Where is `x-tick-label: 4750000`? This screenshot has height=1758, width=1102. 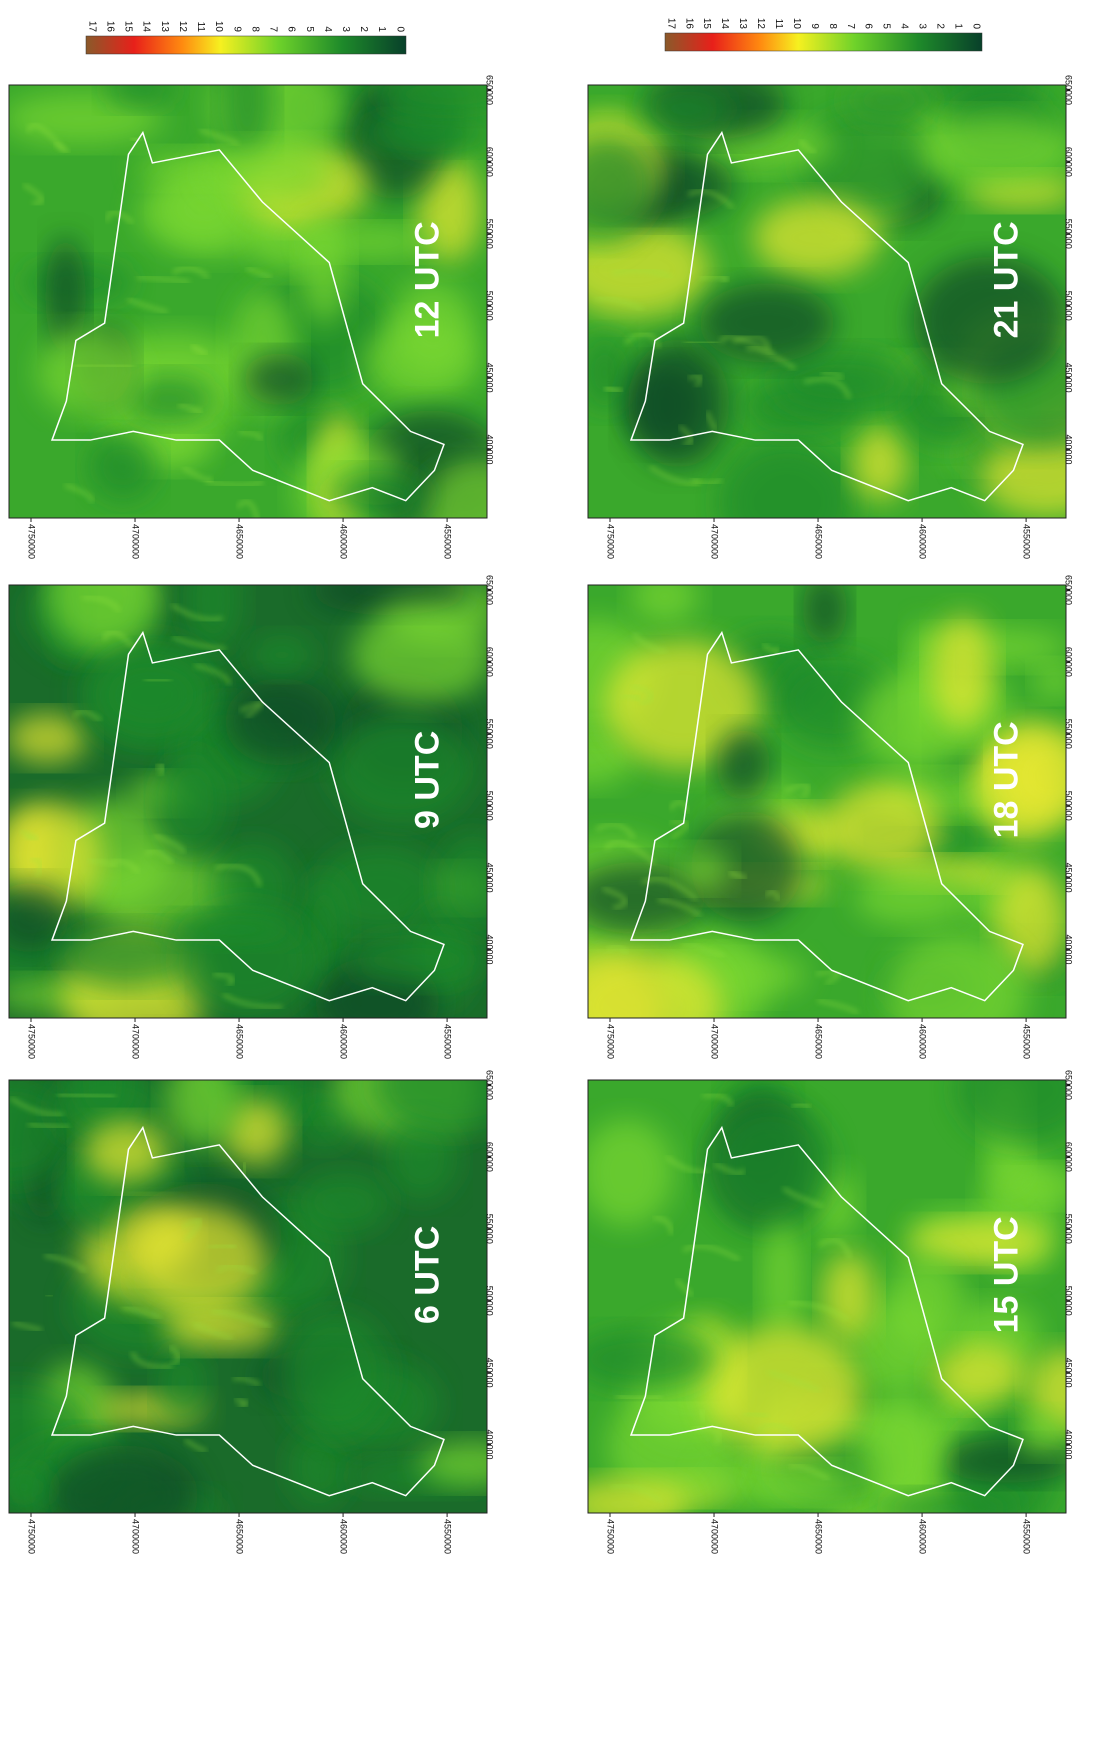
x-tick-label: 4750000 is located at coordinates (32, 541).